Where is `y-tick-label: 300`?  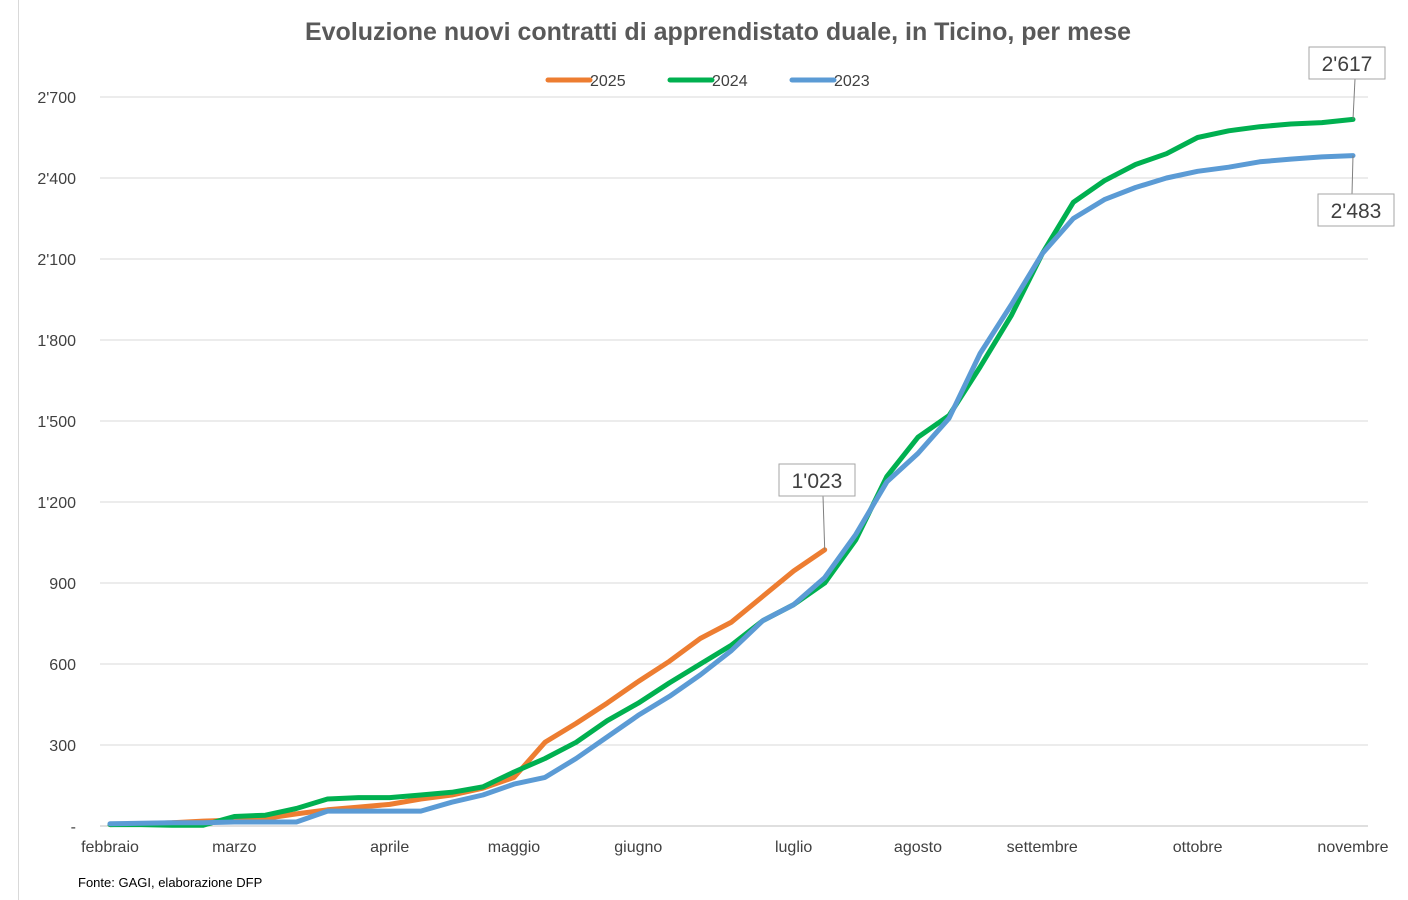
y-tick-label: 300 is located at coordinates (62, 746).